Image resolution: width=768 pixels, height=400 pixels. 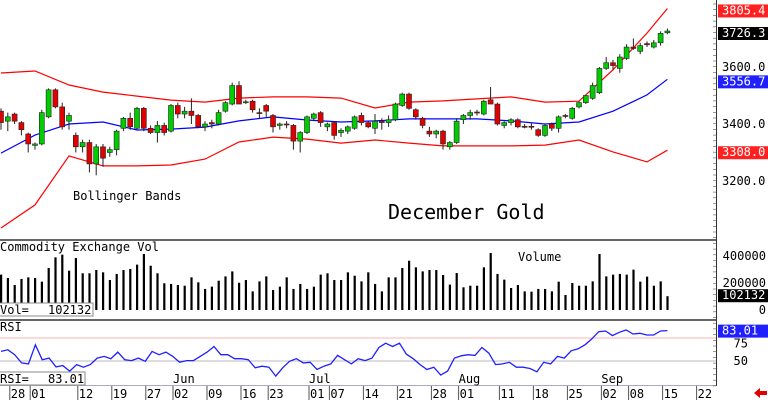 I want to click on rsi-readout-box, so click(x=43, y=378).